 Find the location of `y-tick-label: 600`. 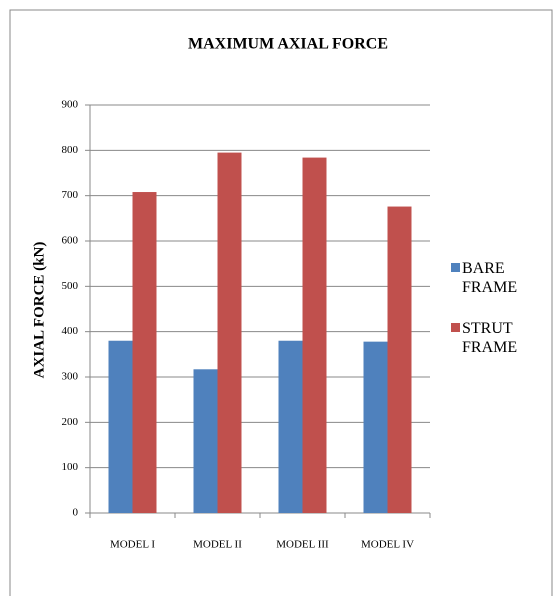

y-tick-label: 600 is located at coordinates (70, 241).